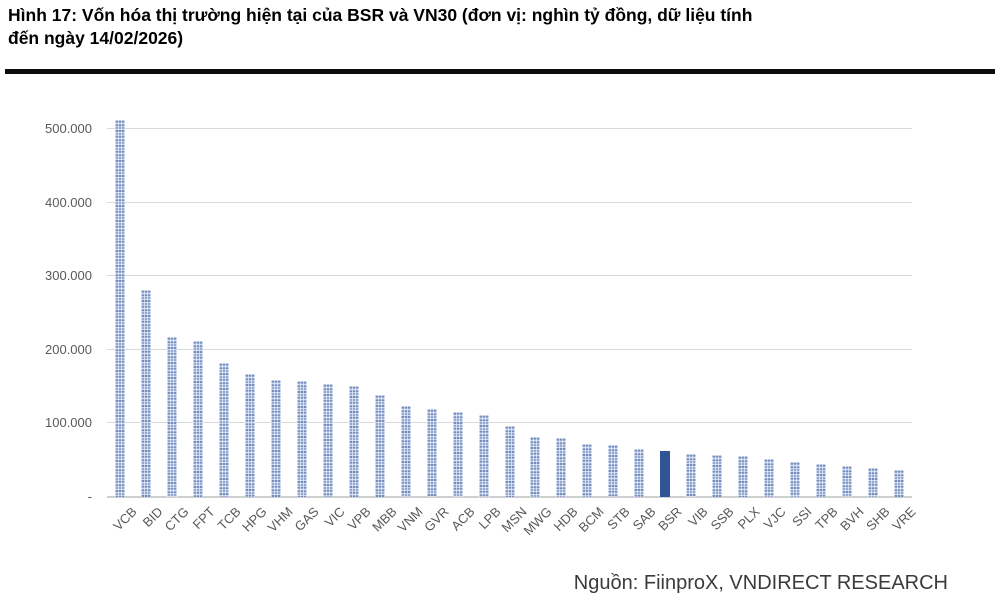 The height and width of the screenshot is (607, 1000). I want to click on x-tick-label-tcb: TCB, so click(229, 518).